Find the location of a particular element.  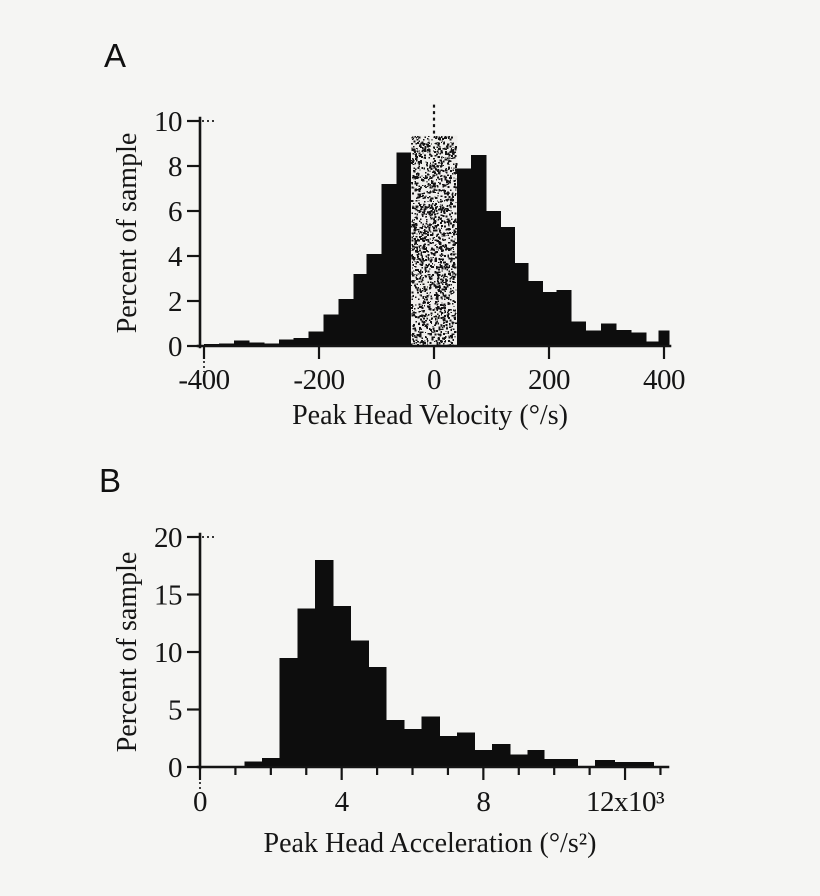

panel-a-letter: A is located at coordinates (115, 55).